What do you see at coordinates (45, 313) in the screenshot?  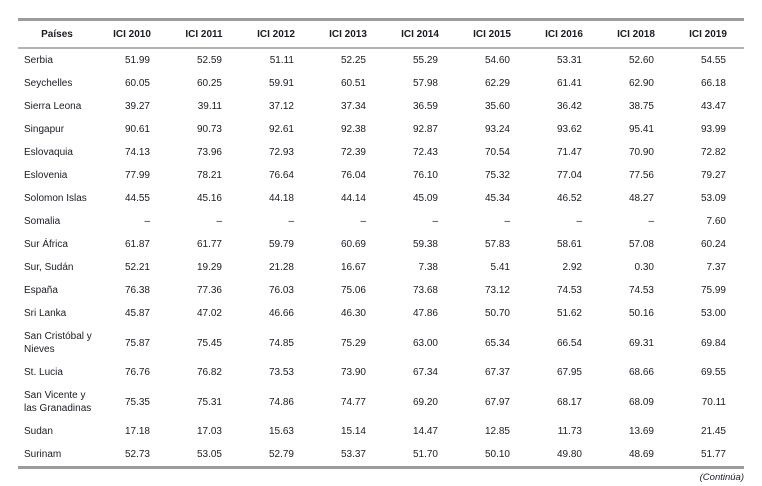 I see `cell-country: Sri Lanka` at bounding box center [45, 313].